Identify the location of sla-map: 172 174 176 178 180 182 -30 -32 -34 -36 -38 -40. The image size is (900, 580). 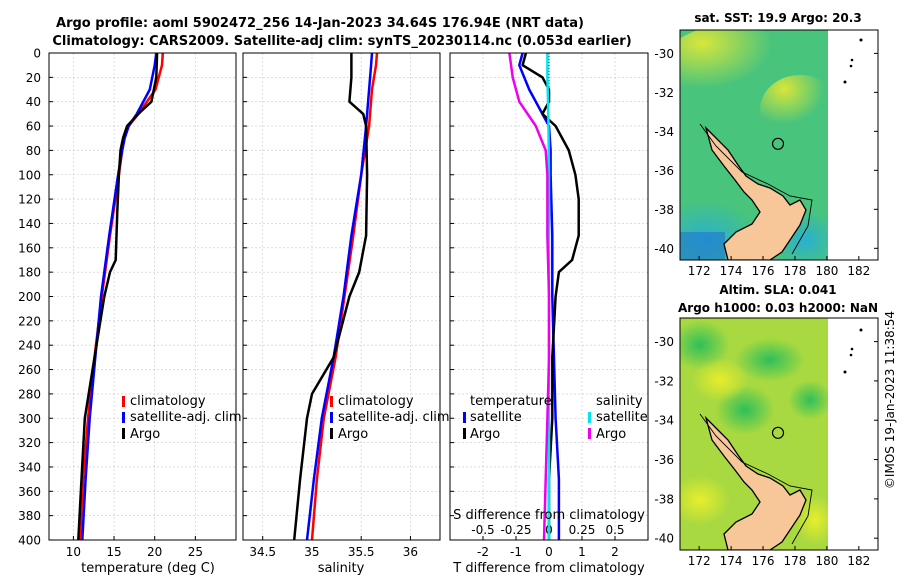
(766, 442).